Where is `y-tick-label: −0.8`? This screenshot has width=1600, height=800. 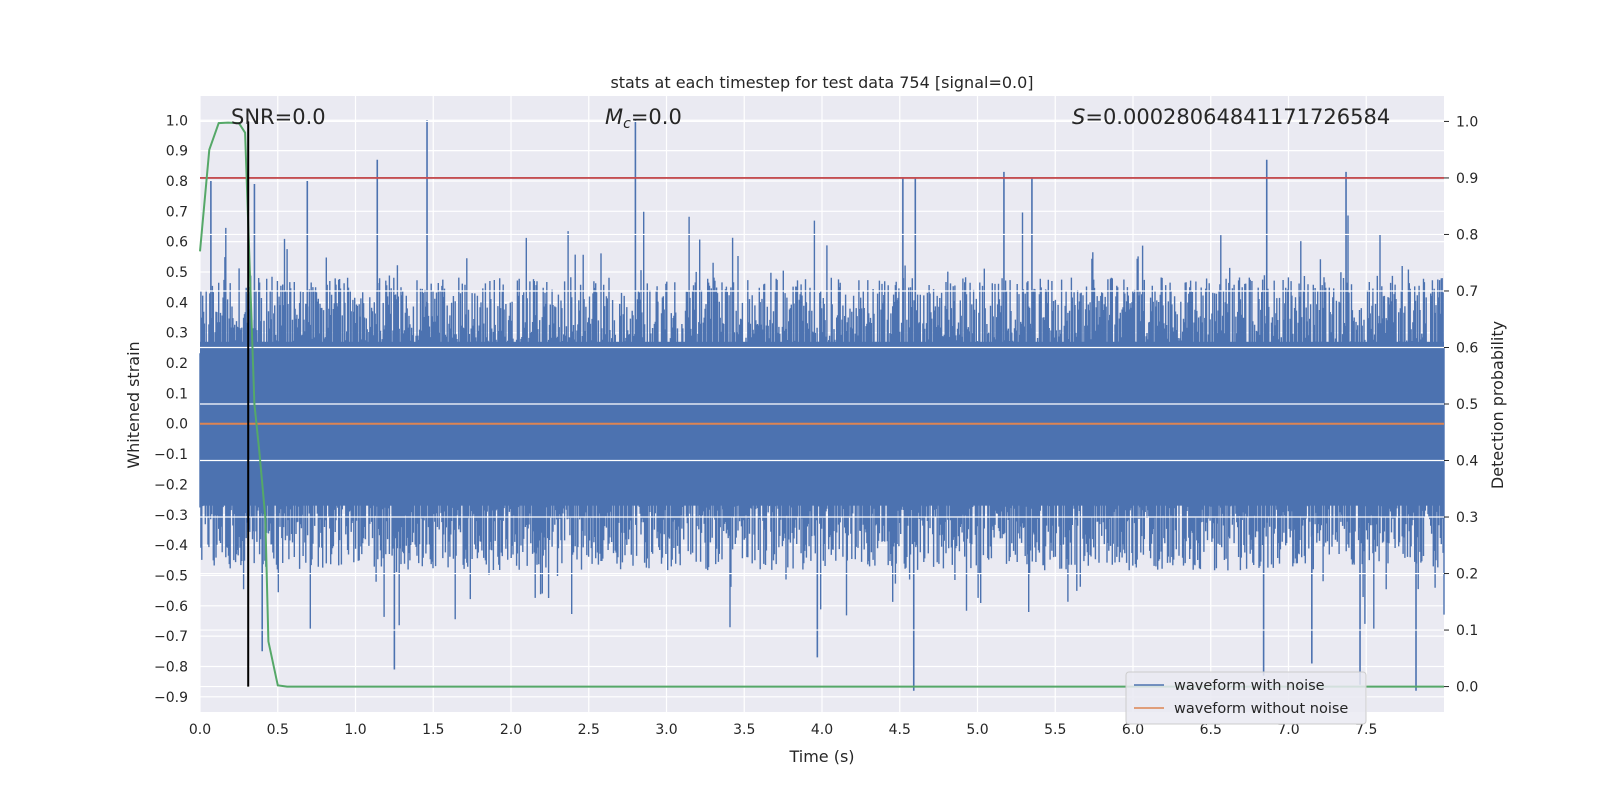
y-tick-label: −0.8 is located at coordinates (171, 667).